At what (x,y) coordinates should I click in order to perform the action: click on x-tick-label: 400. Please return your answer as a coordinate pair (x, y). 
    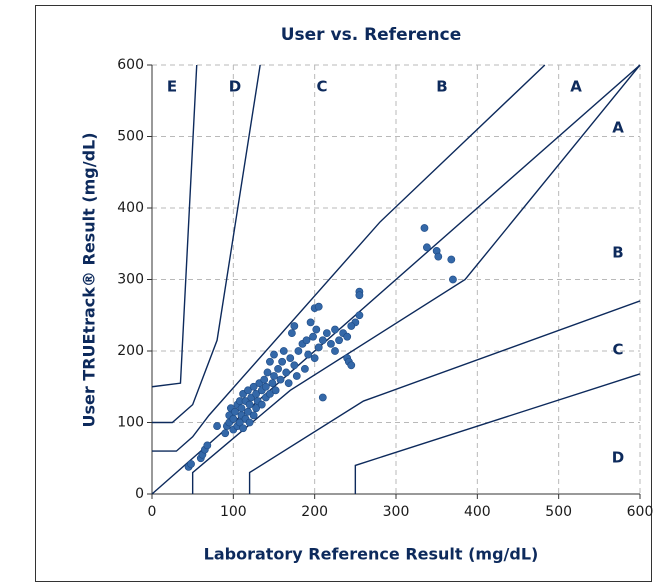
    Looking at the image, I should click on (477, 512).